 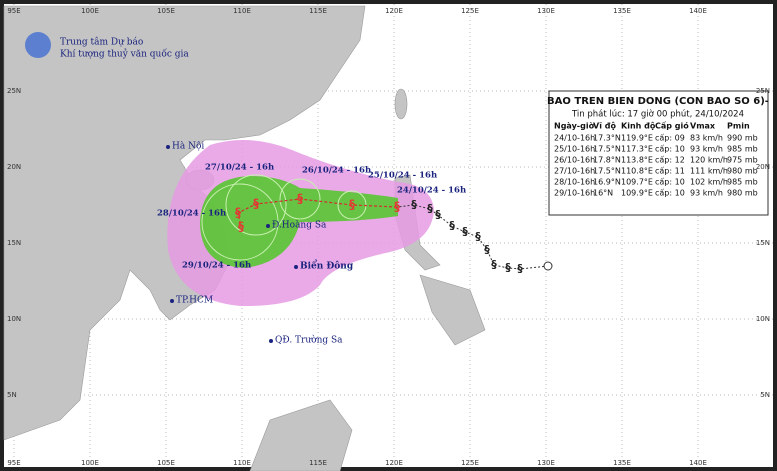 I want to click on table-cell: 17.3°N, so click(x=607, y=138).